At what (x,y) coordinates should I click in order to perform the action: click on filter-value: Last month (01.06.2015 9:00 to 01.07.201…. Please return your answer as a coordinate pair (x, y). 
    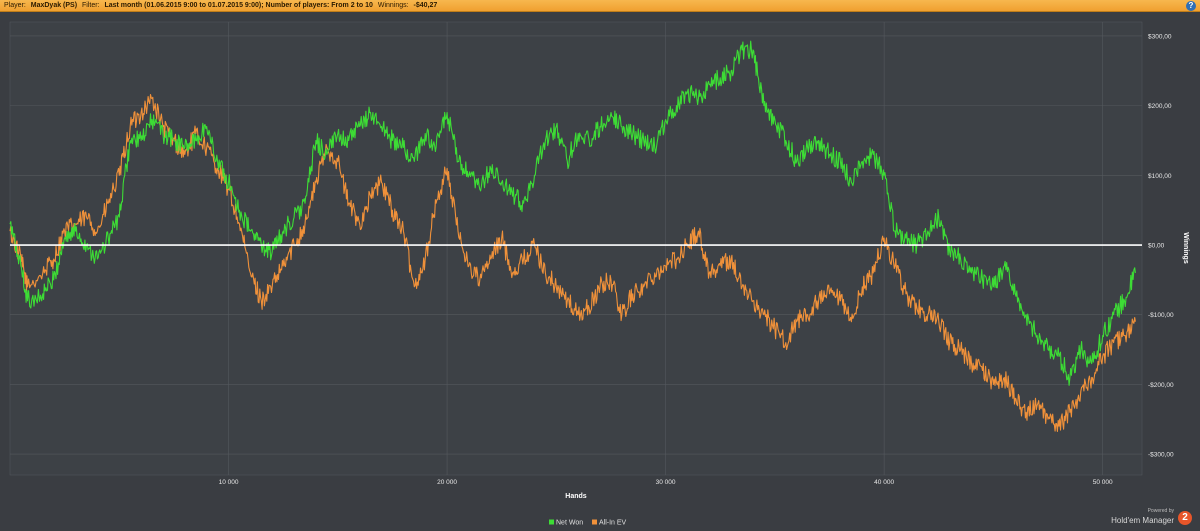
    Looking at the image, I should click on (238, 5).